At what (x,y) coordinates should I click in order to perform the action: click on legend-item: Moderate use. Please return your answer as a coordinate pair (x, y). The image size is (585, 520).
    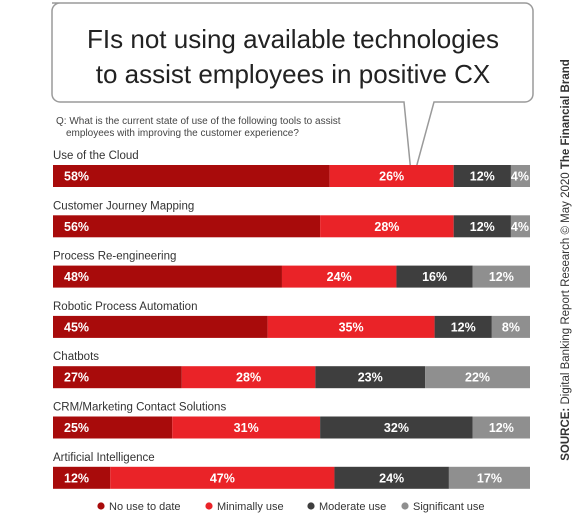
    Looking at the image, I should click on (346, 507).